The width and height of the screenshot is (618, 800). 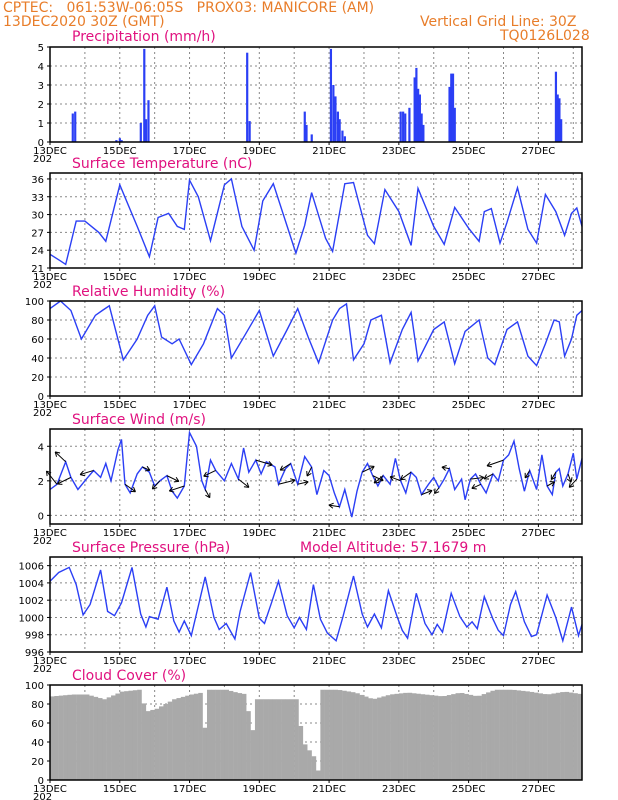 I want to click on x-tick-label: 19DEC, so click(x=259, y=661).